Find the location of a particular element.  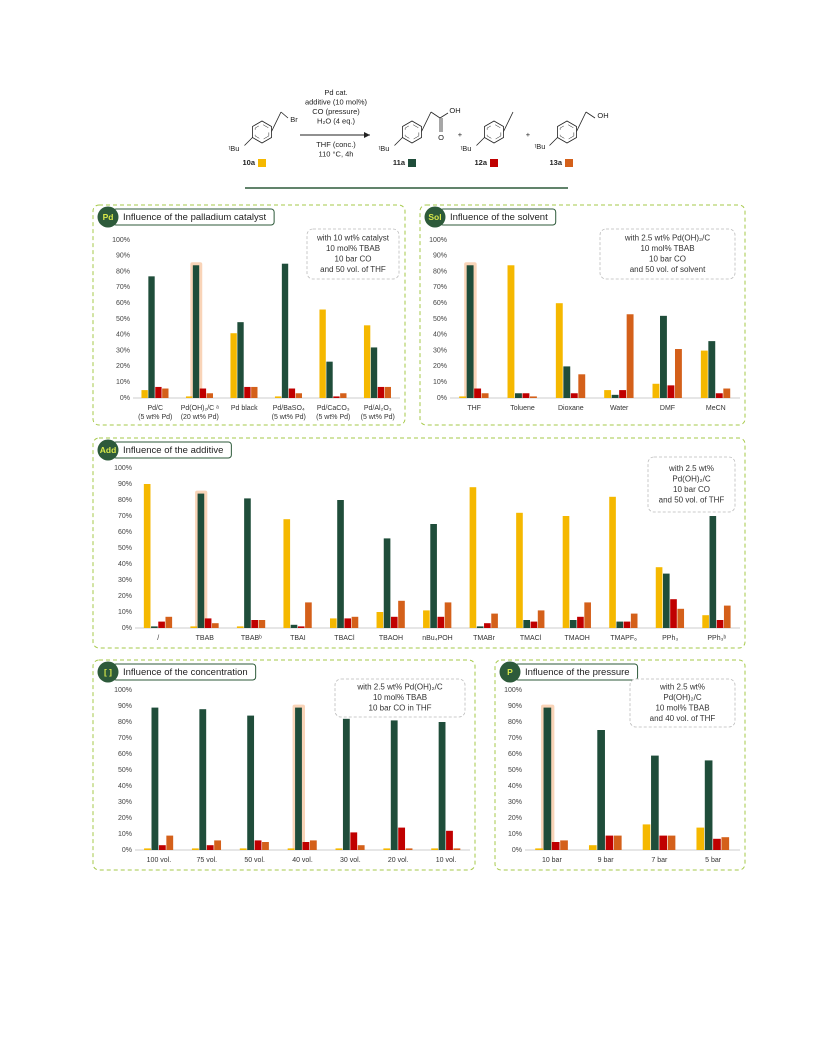

panel-title: Influence of the additive is located at coordinates (173, 450).